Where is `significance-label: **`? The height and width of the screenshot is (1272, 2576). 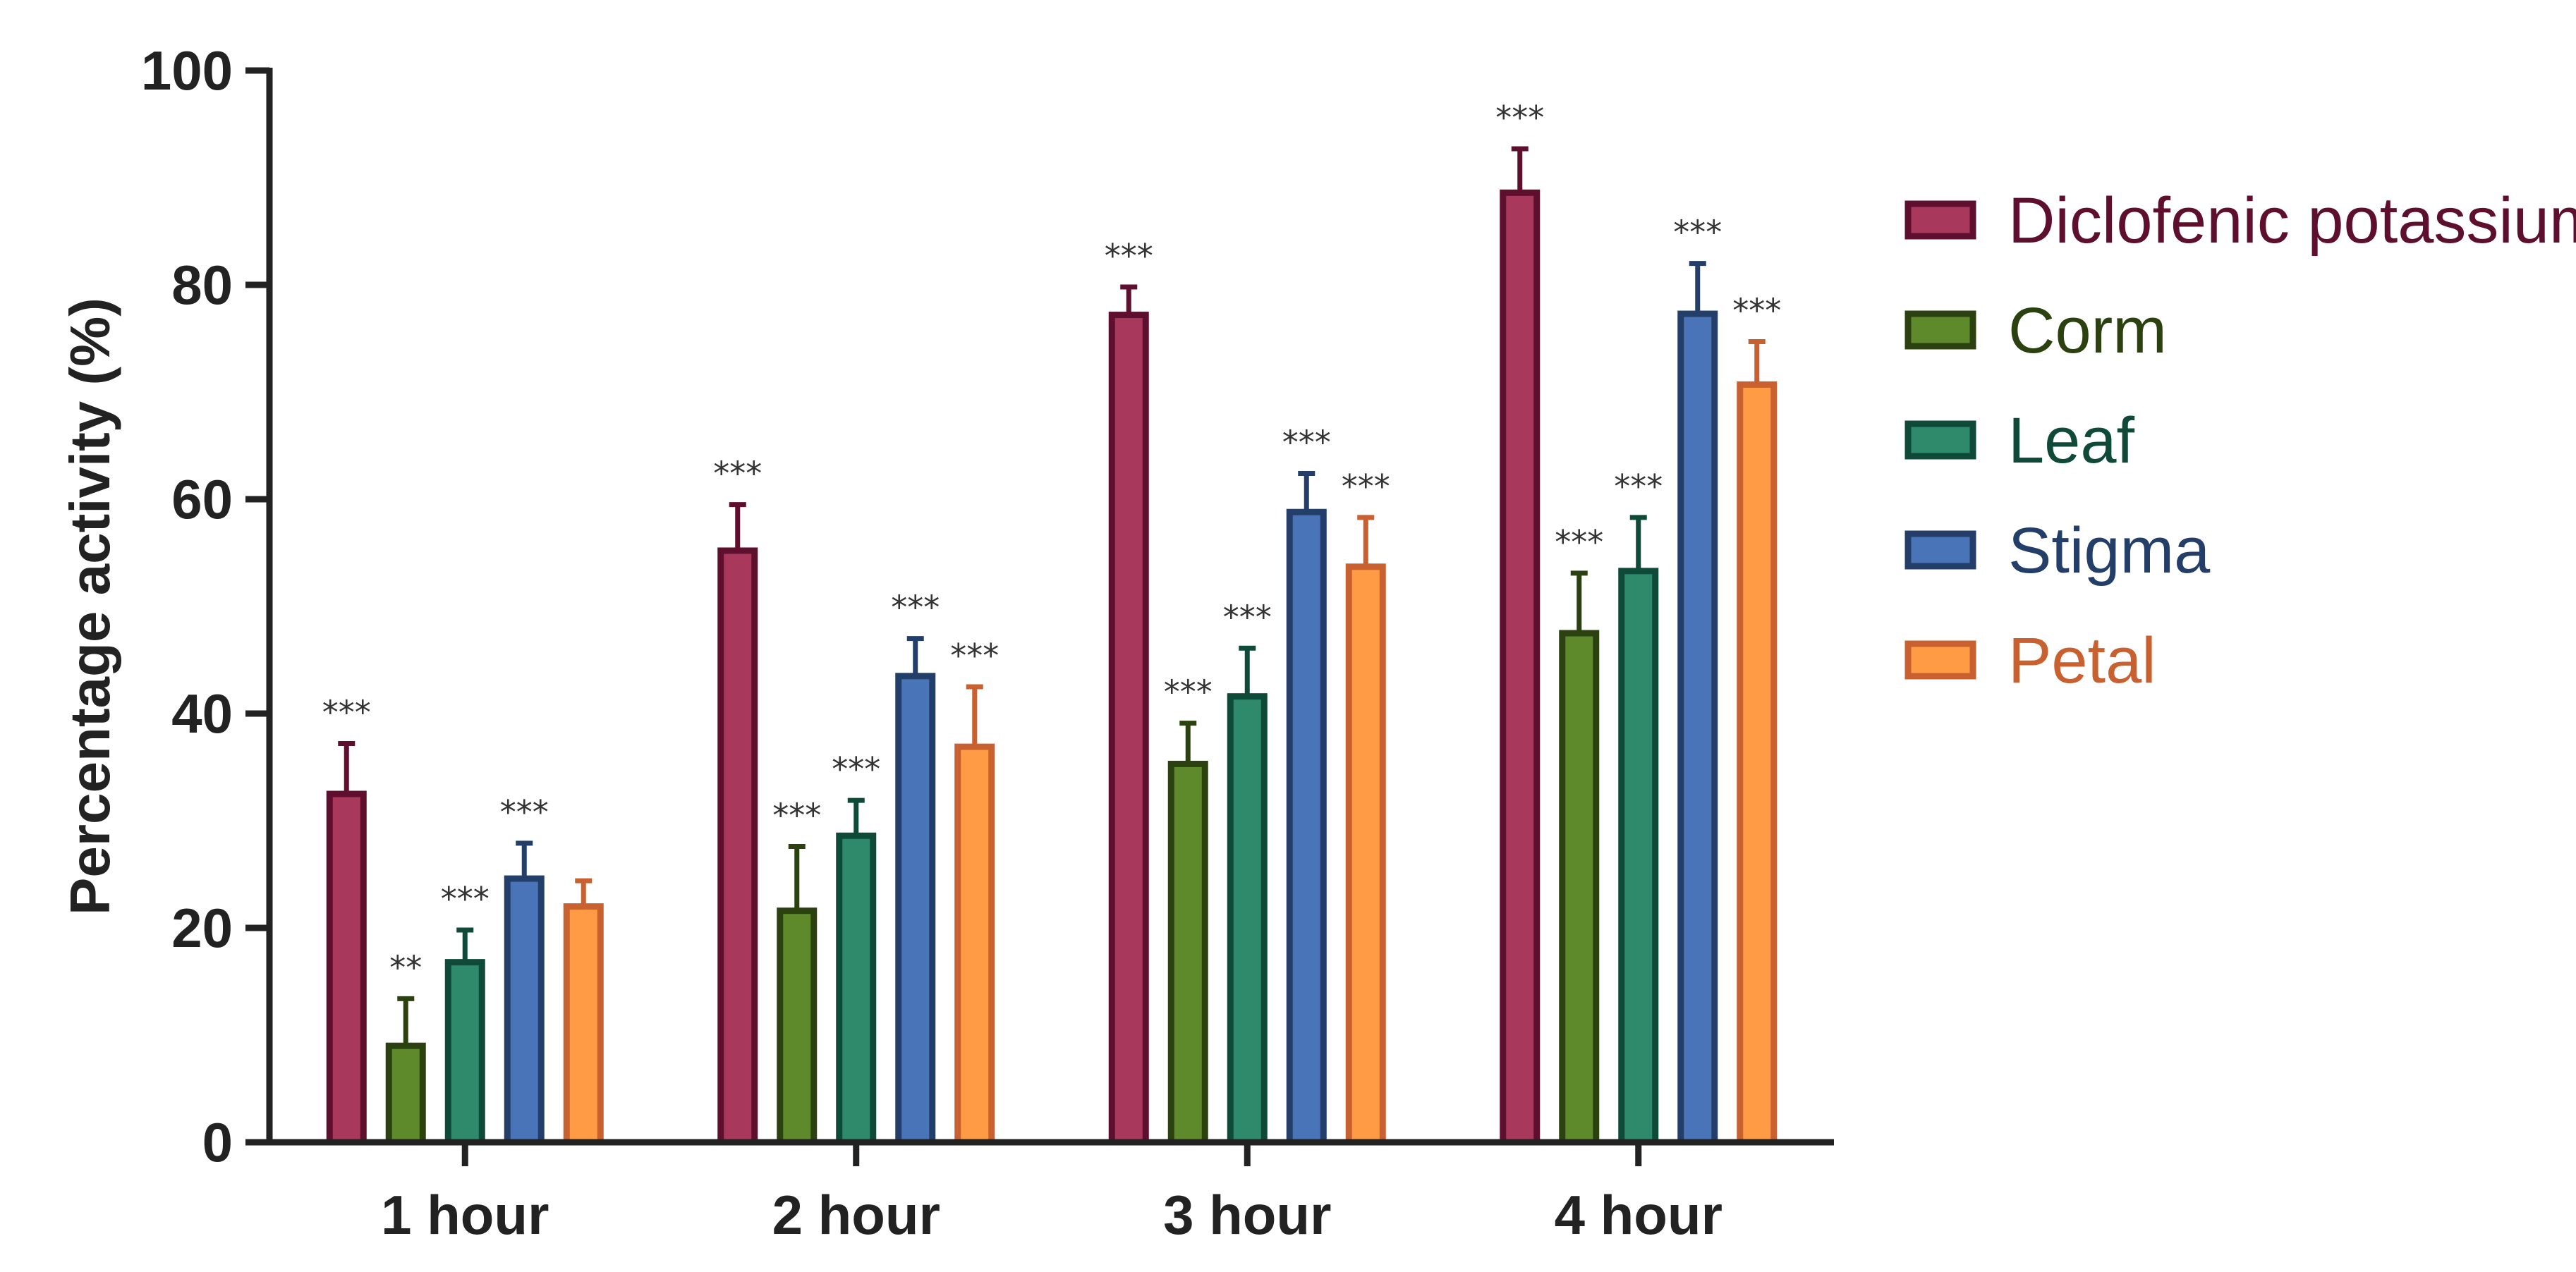
significance-label: ** is located at coordinates (405, 967).